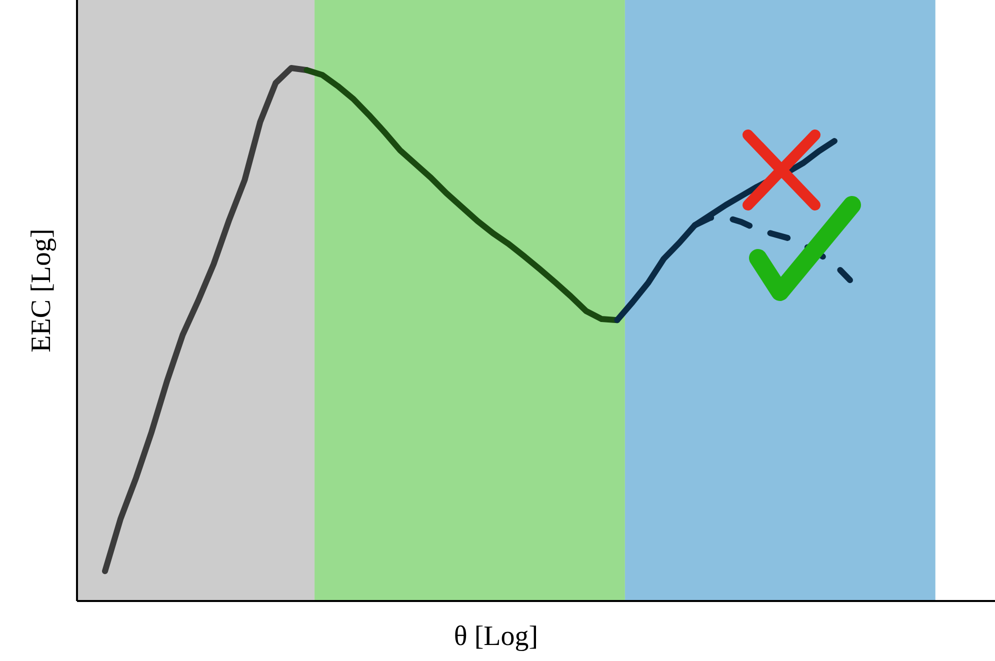 The image size is (995, 661). Describe the element at coordinates (496, 636) in the screenshot. I see `x-axis-title: θ [Log]` at that location.